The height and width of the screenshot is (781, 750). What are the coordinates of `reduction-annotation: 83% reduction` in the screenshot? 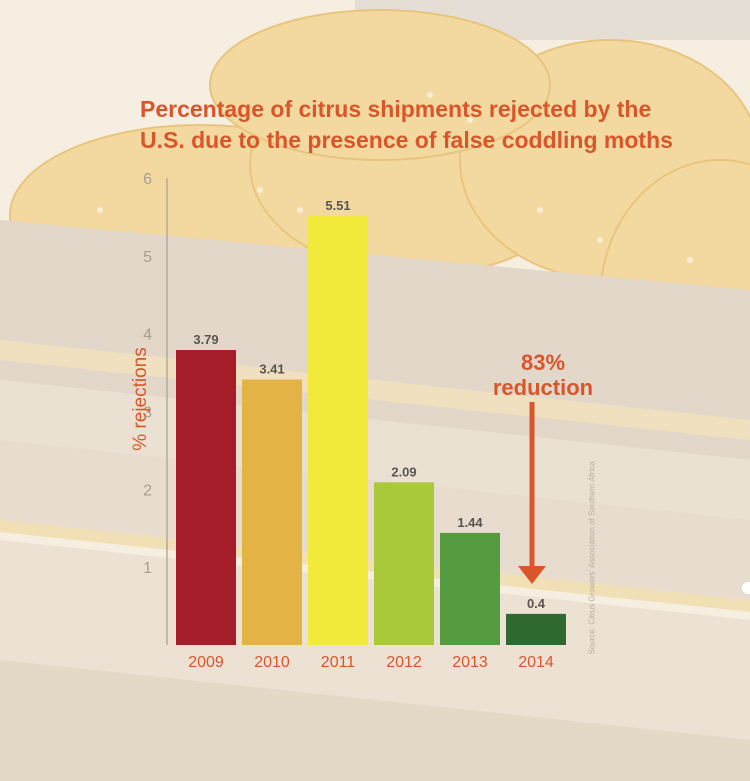 It's located at (543, 375).